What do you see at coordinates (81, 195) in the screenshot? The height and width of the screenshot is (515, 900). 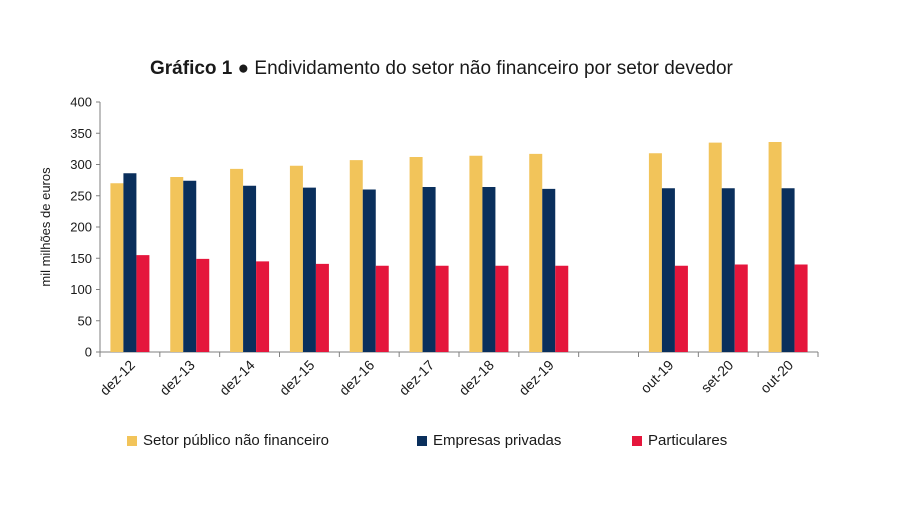 I see `y-tick-label: 250` at bounding box center [81, 195].